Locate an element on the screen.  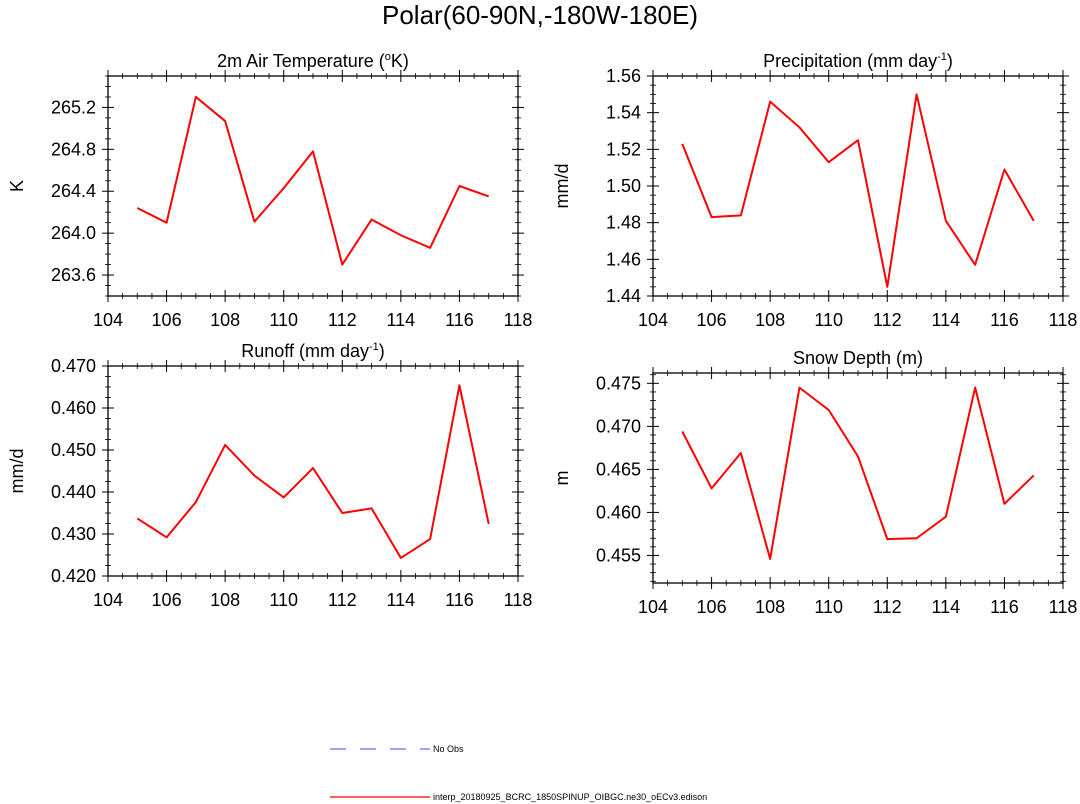
panel-title: 2m Air Temperature (oK) is located at coordinates (313, 61).